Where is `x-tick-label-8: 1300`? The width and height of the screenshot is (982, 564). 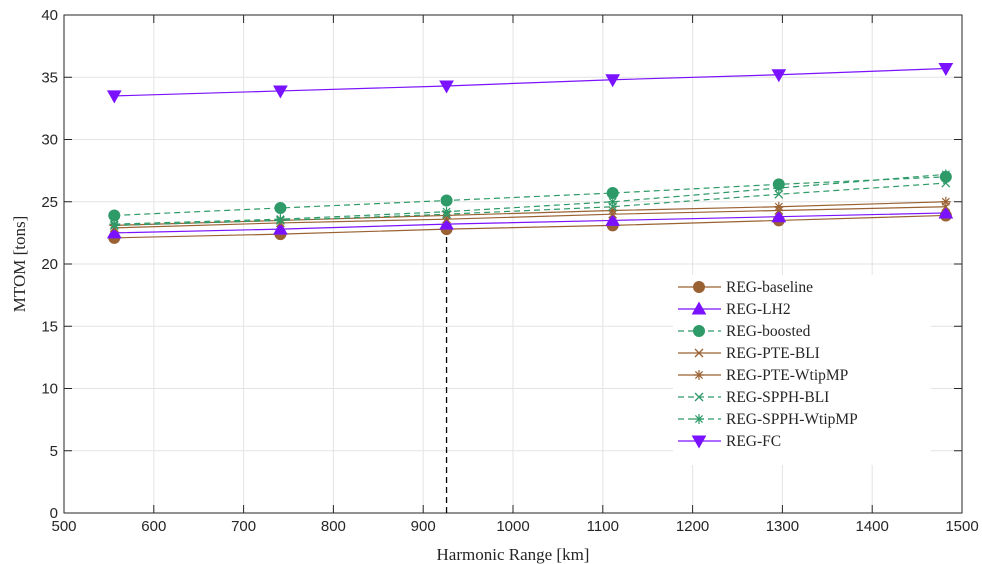
x-tick-label-8: 1300 is located at coordinates (782, 526).